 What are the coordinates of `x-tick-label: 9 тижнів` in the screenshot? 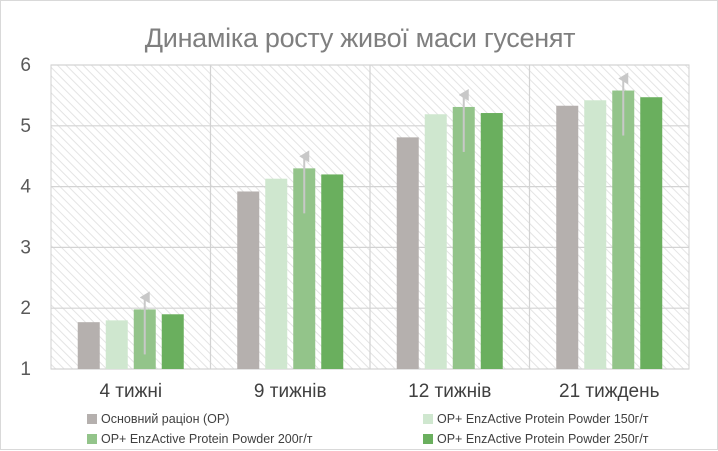 It's located at (290, 391).